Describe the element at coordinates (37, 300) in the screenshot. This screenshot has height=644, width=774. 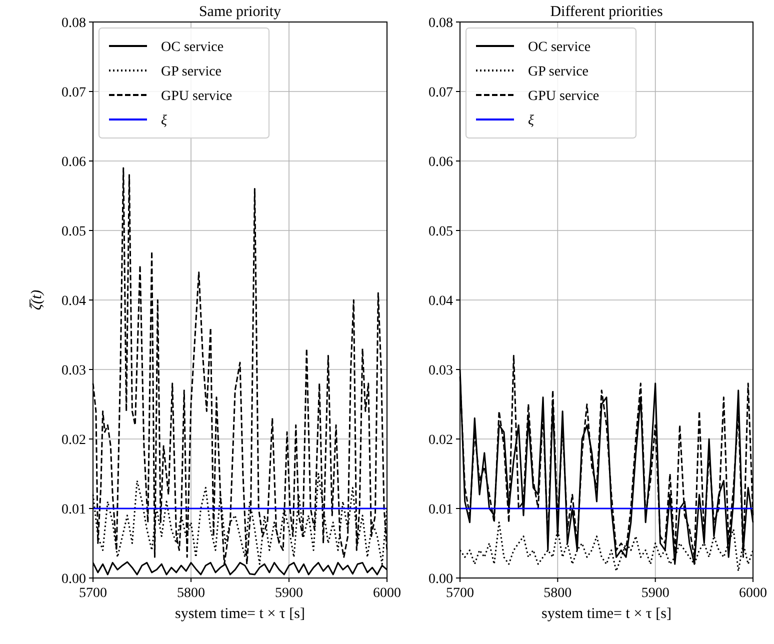
I see `y-axis-title: ζ̅(t)` at that location.